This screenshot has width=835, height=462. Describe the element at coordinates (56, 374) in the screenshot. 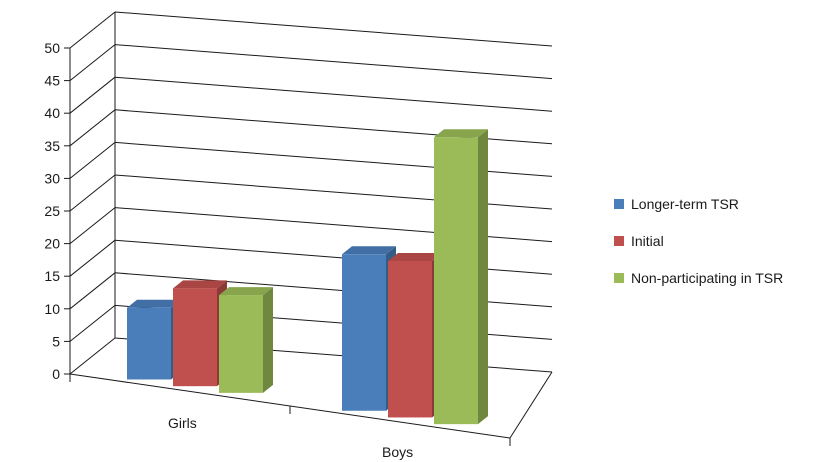

I see `y-tick-label: 0` at that location.